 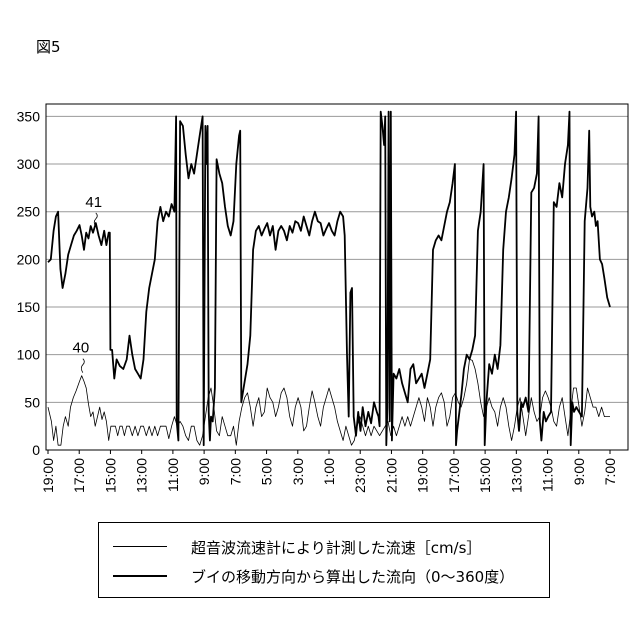 What do you see at coordinates (140, 576) in the screenshot?
I see `legend-swatch-thick-line` at bounding box center [140, 576].